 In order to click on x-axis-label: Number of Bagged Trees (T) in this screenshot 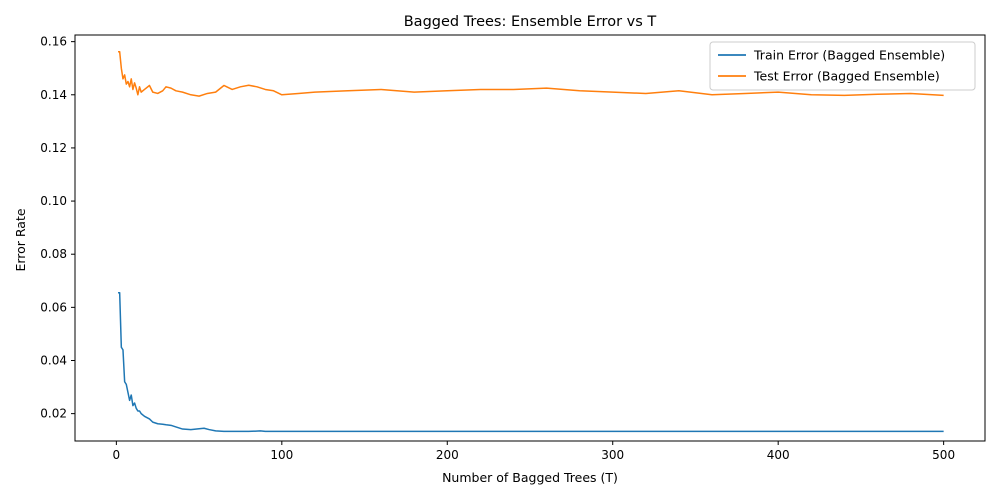, I will do `click(530, 477)`.